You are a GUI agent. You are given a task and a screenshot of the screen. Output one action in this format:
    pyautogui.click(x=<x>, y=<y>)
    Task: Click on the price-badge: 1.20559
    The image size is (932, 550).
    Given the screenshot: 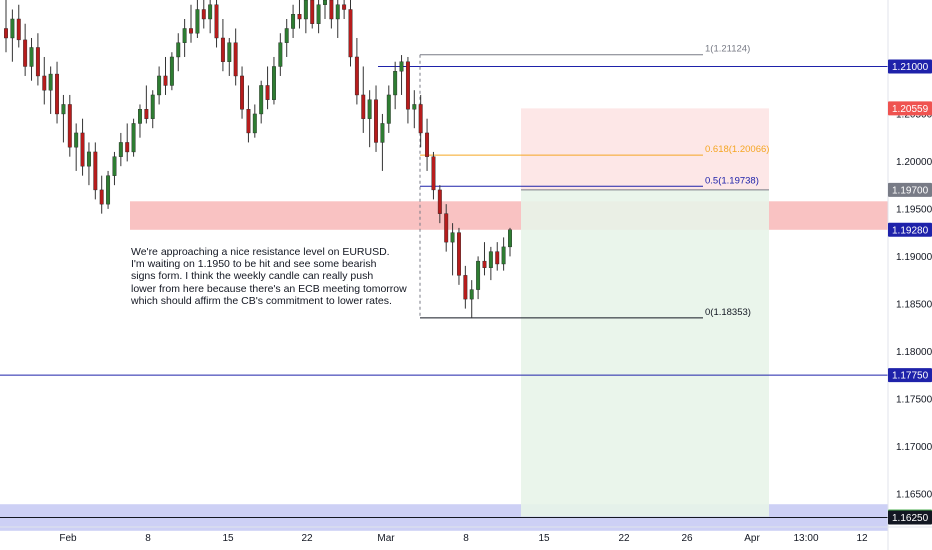 What is the action you would take?
    pyautogui.click(x=910, y=108)
    